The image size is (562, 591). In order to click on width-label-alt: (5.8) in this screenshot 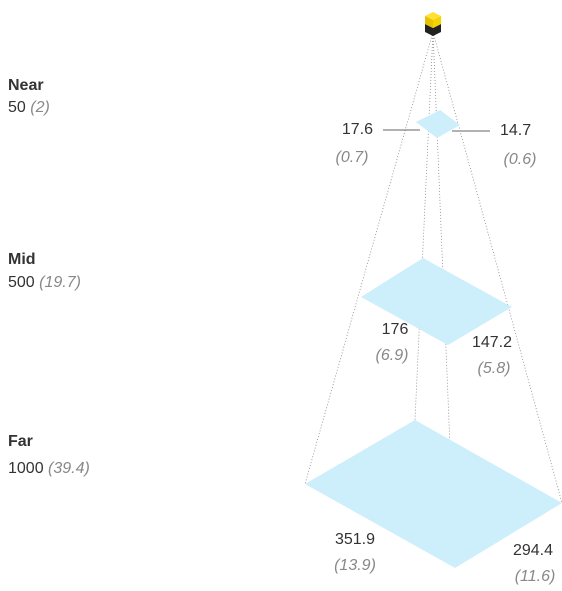, I will do `click(494, 368)`.